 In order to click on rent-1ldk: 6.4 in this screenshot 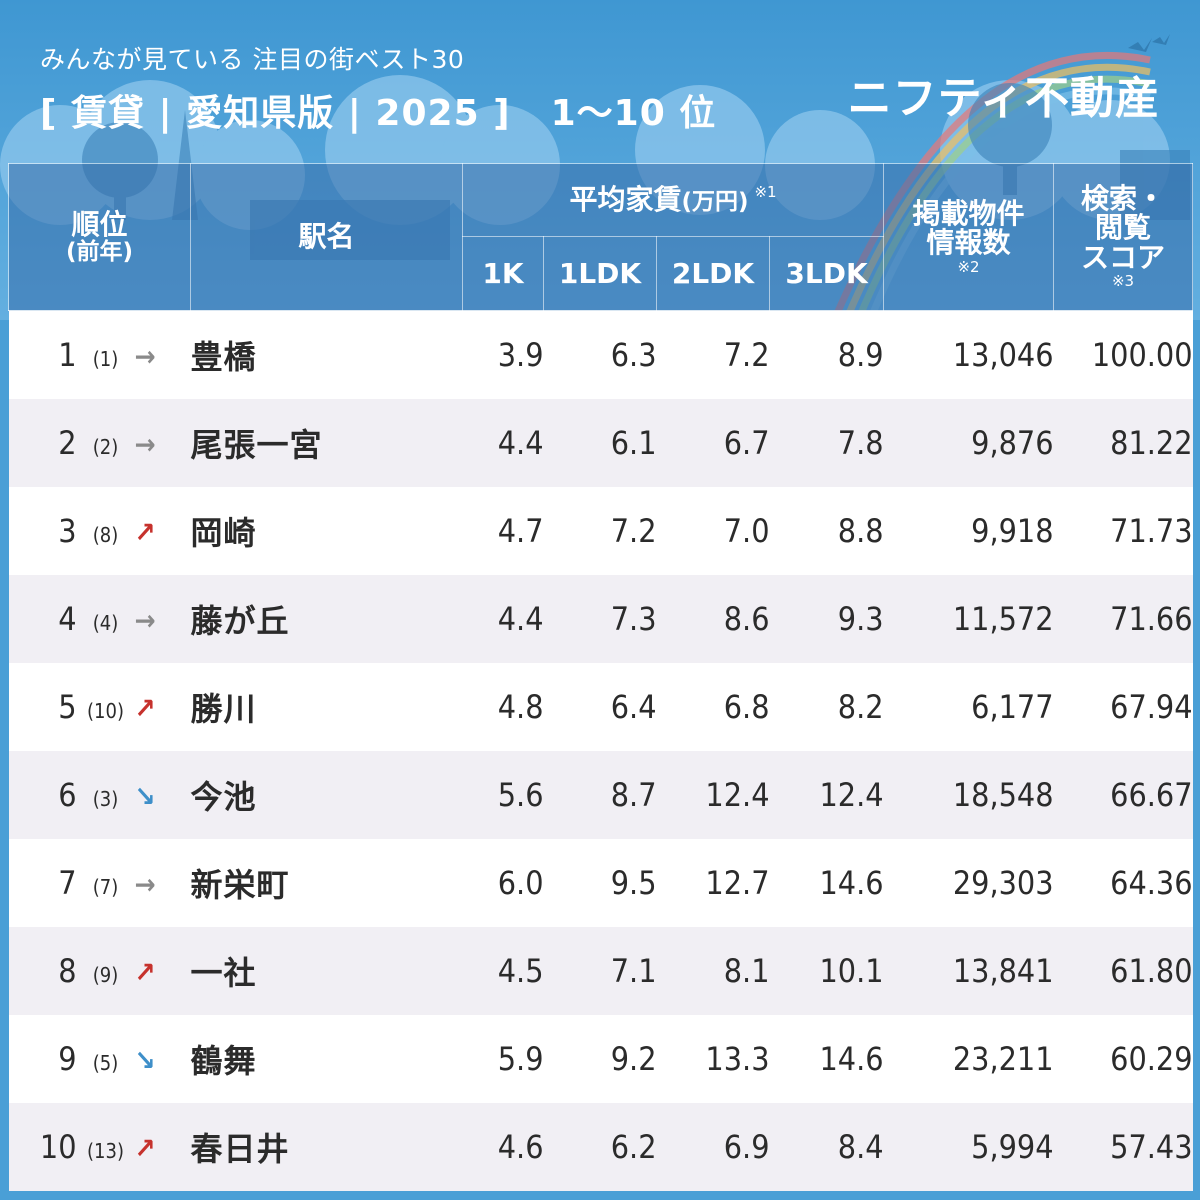, I will do `click(600, 707)`.